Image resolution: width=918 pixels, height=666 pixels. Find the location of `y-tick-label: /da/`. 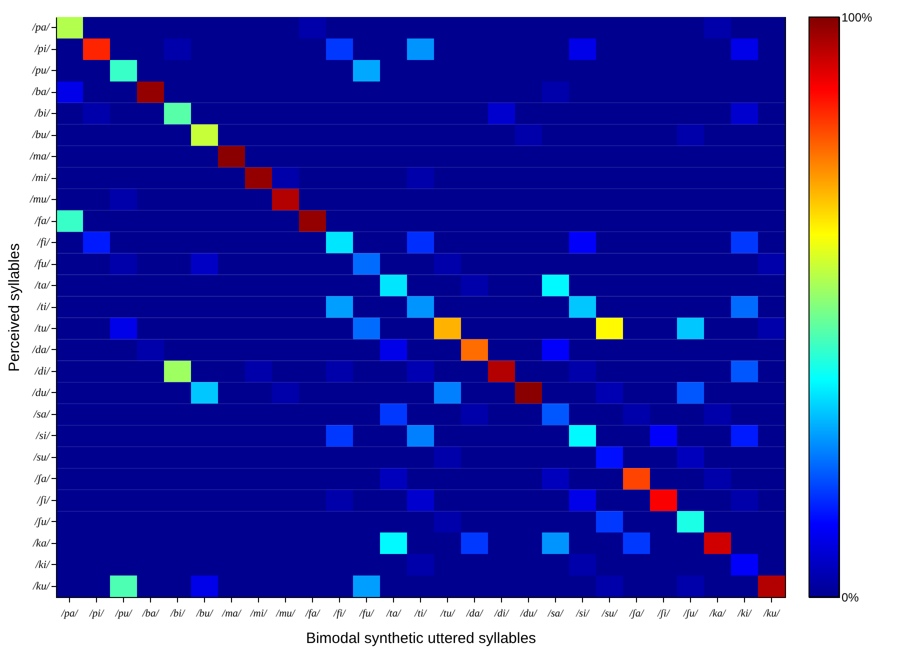

y-tick-label: /da/ is located at coordinates (40, 350).